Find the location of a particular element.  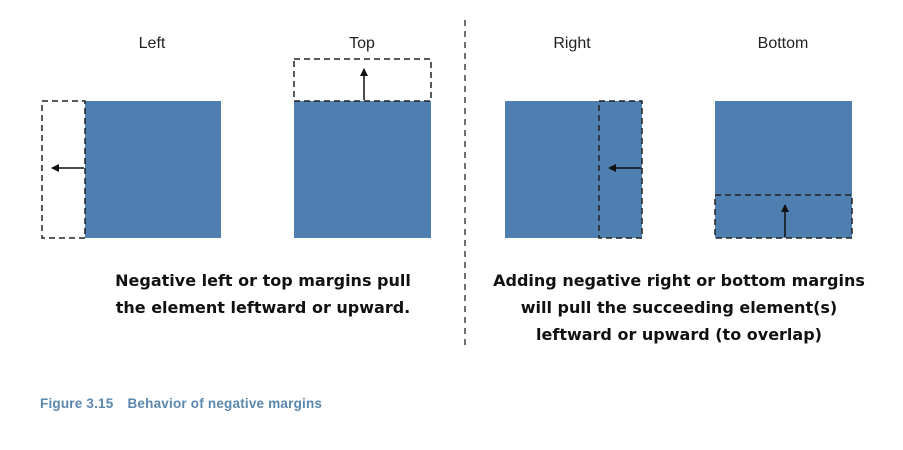

left-margin-example is located at coordinates (131, 169).